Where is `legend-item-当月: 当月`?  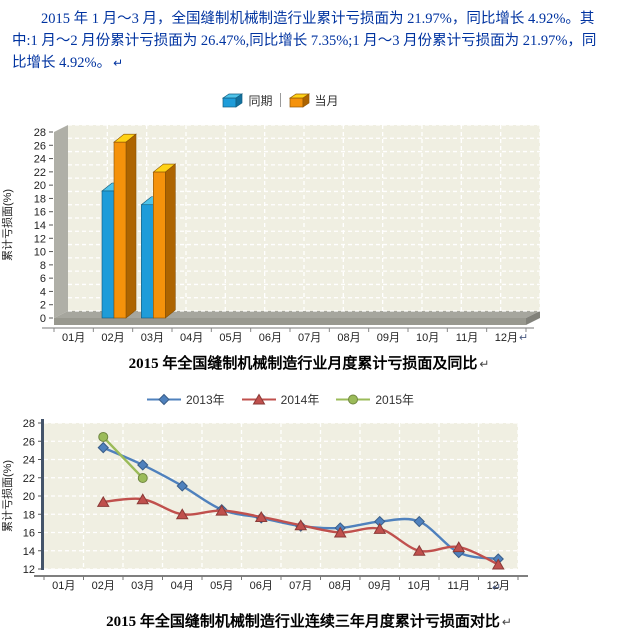
legend-item-当月: 当月 is located at coordinates (313, 100).